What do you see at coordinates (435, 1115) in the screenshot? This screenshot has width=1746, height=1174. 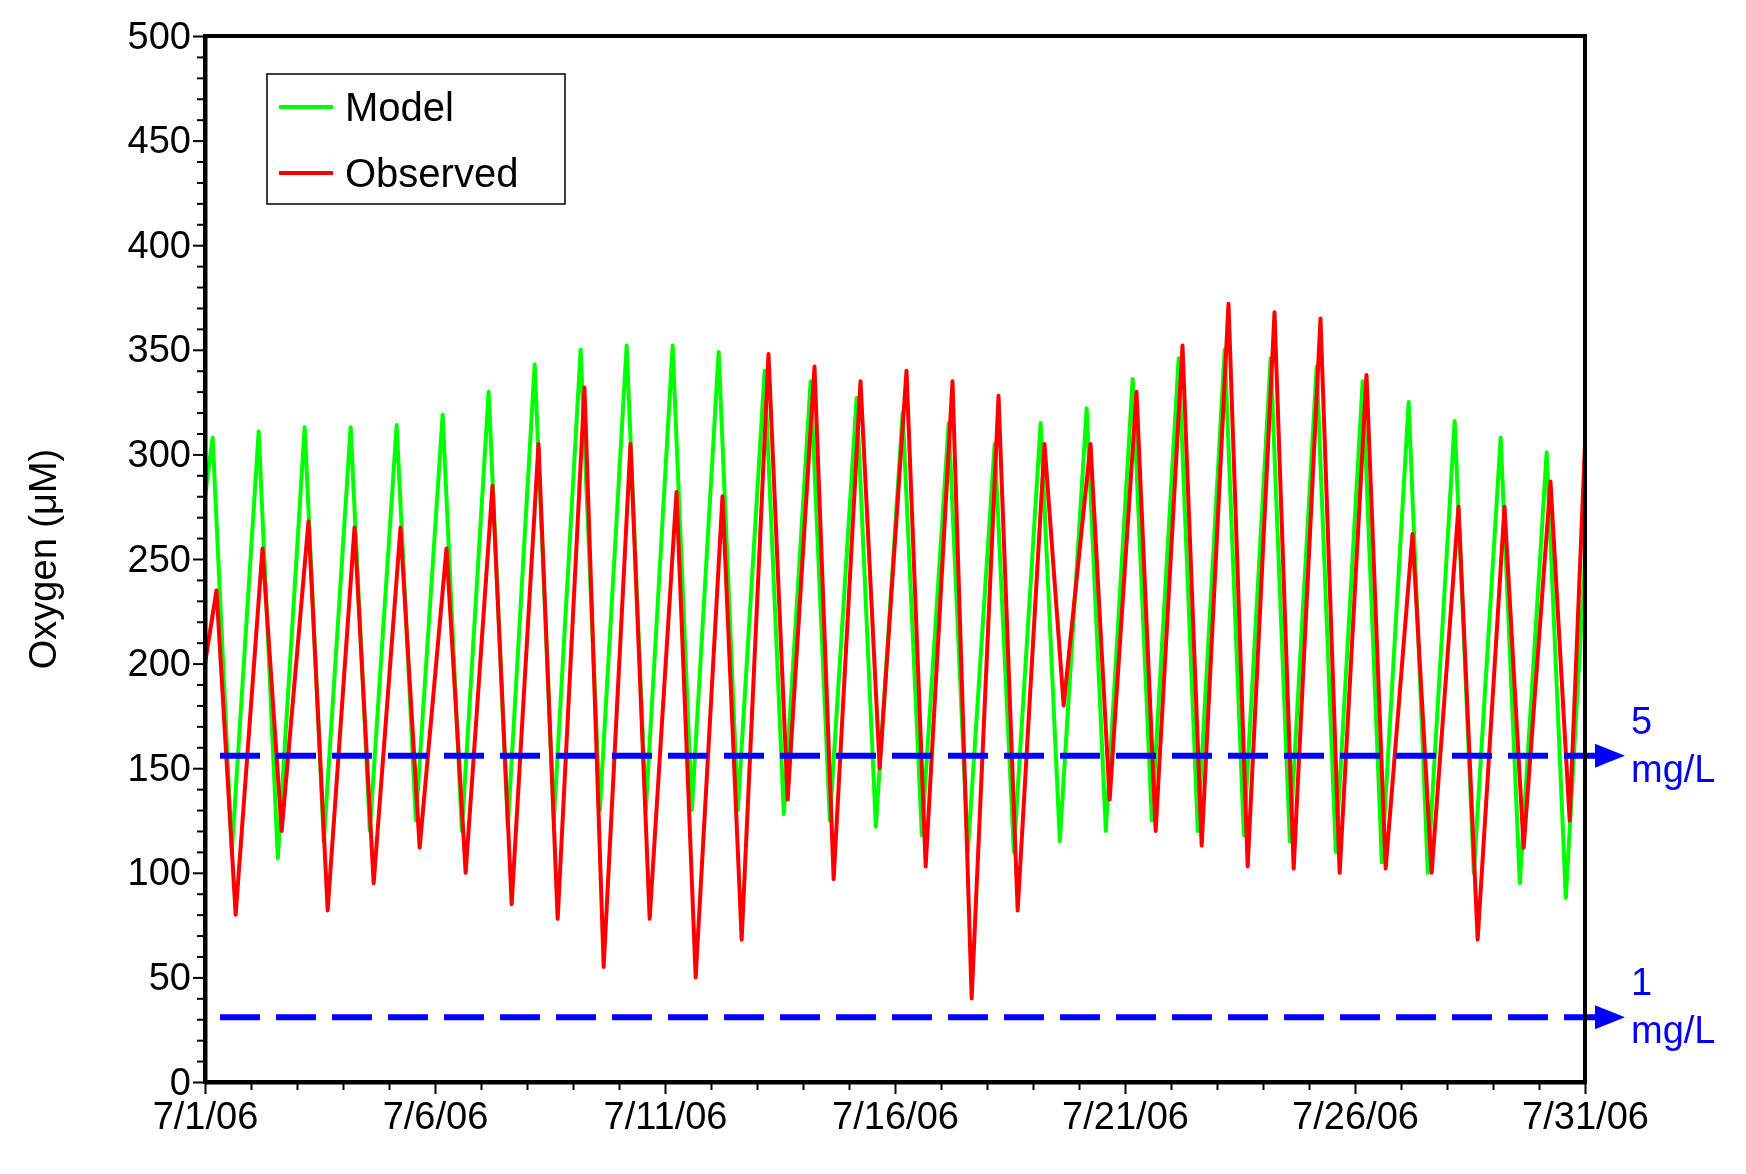 I see `x-tick-label: 7/6/06` at bounding box center [435, 1115].